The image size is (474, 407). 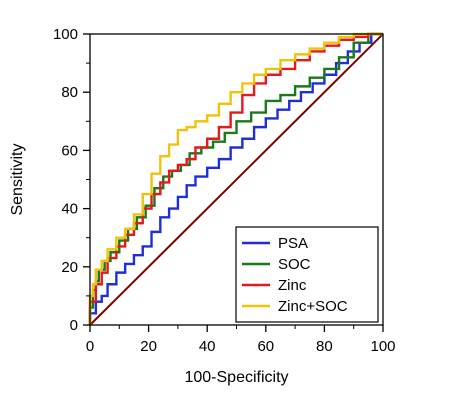 What do you see at coordinates (69, 267) in the screenshot?
I see `y-tick-label: 20` at bounding box center [69, 267].